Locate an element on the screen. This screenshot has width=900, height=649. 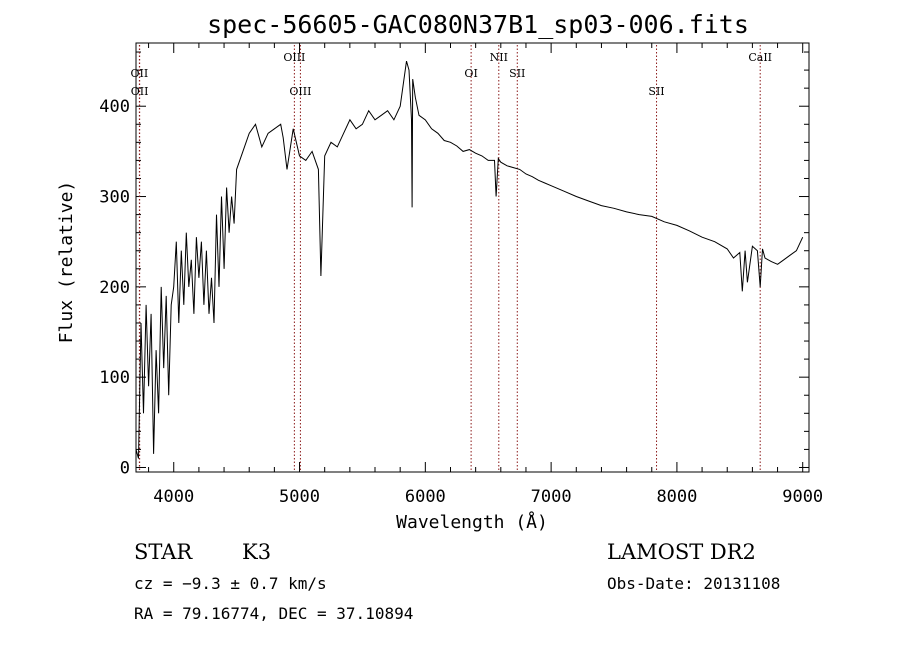
y-tick-label: 100 is located at coordinates (114, 378).